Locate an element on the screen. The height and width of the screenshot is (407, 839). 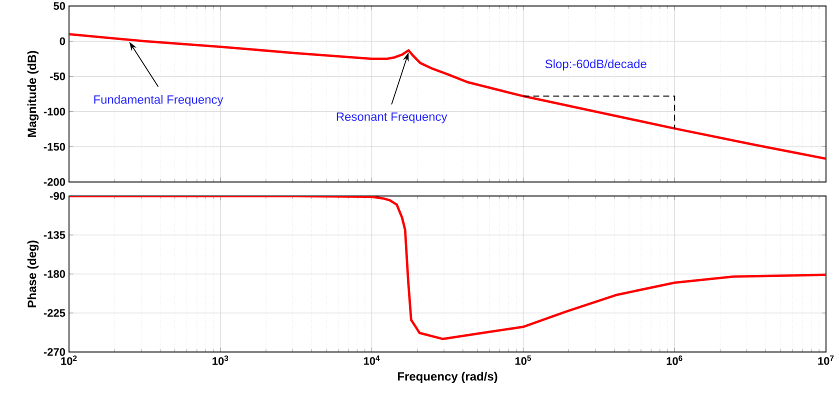
y-tick-label: -270 is located at coordinates (55, 352).